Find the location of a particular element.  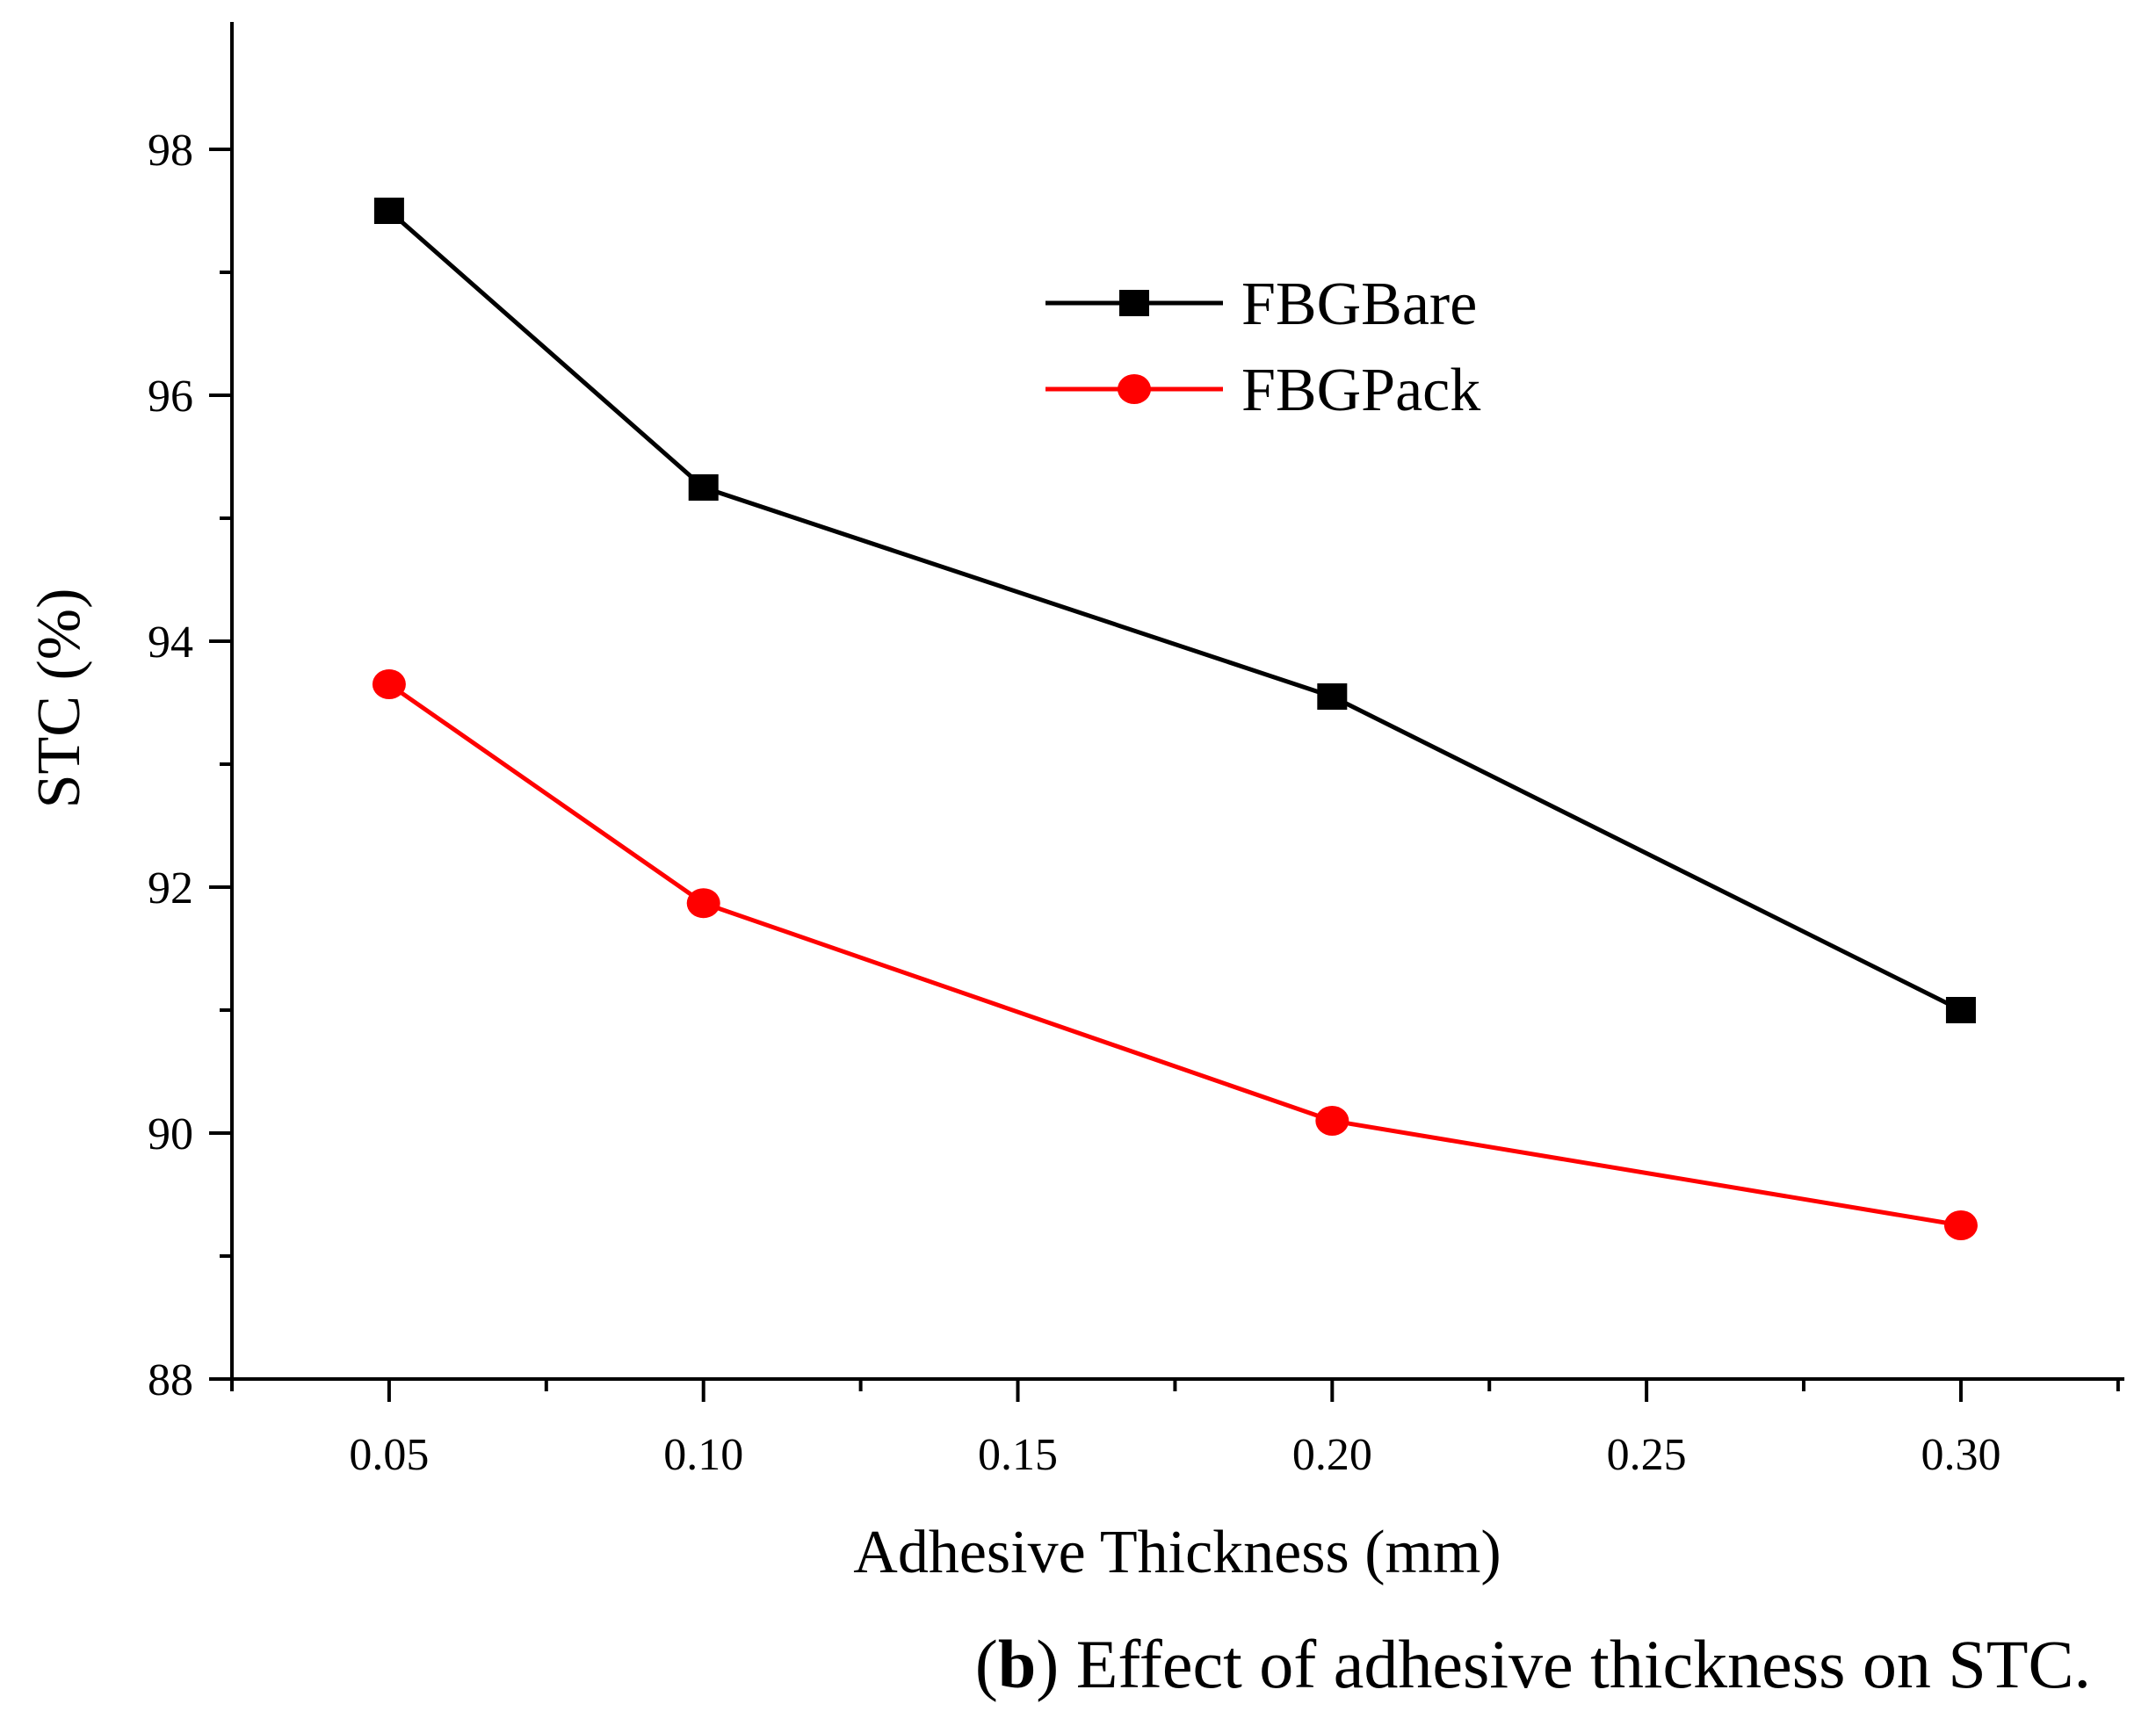

figure-caption: (b) Effect of adhesive thickness on STC. is located at coordinates (1441, 1664).